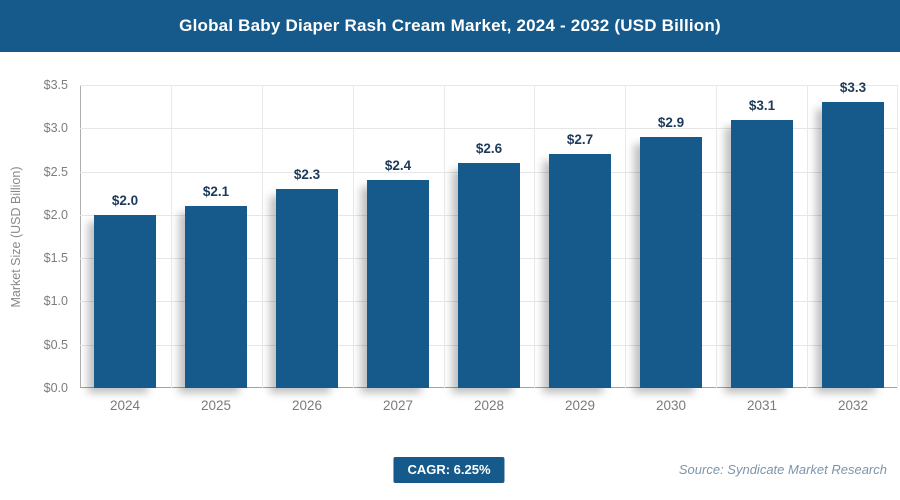  What do you see at coordinates (55, 388) in the screenshot?
I see `y-tick-label: $0.0` at bounding box center [55, 388].